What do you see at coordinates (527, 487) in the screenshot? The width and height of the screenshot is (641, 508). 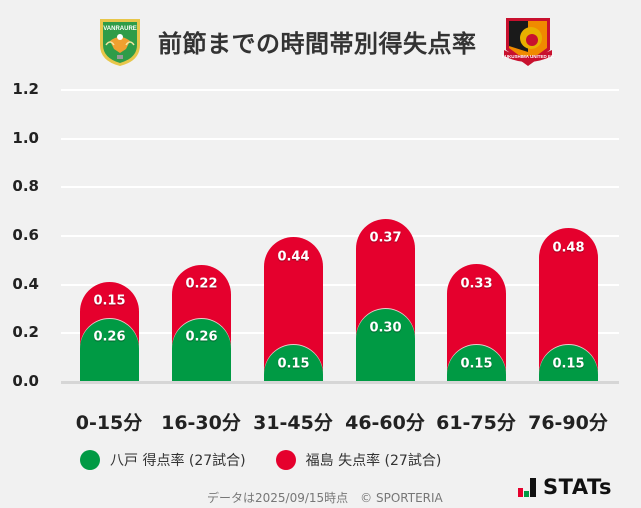 I see `stats-bars-icon` at bounding box center [527, 487].